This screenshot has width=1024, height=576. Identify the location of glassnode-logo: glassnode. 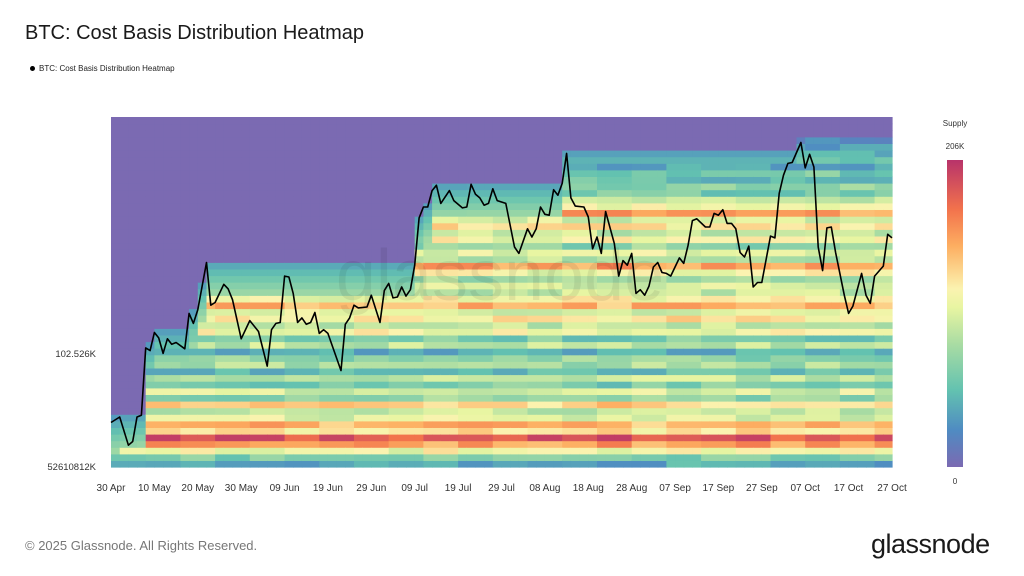
(930, 544).